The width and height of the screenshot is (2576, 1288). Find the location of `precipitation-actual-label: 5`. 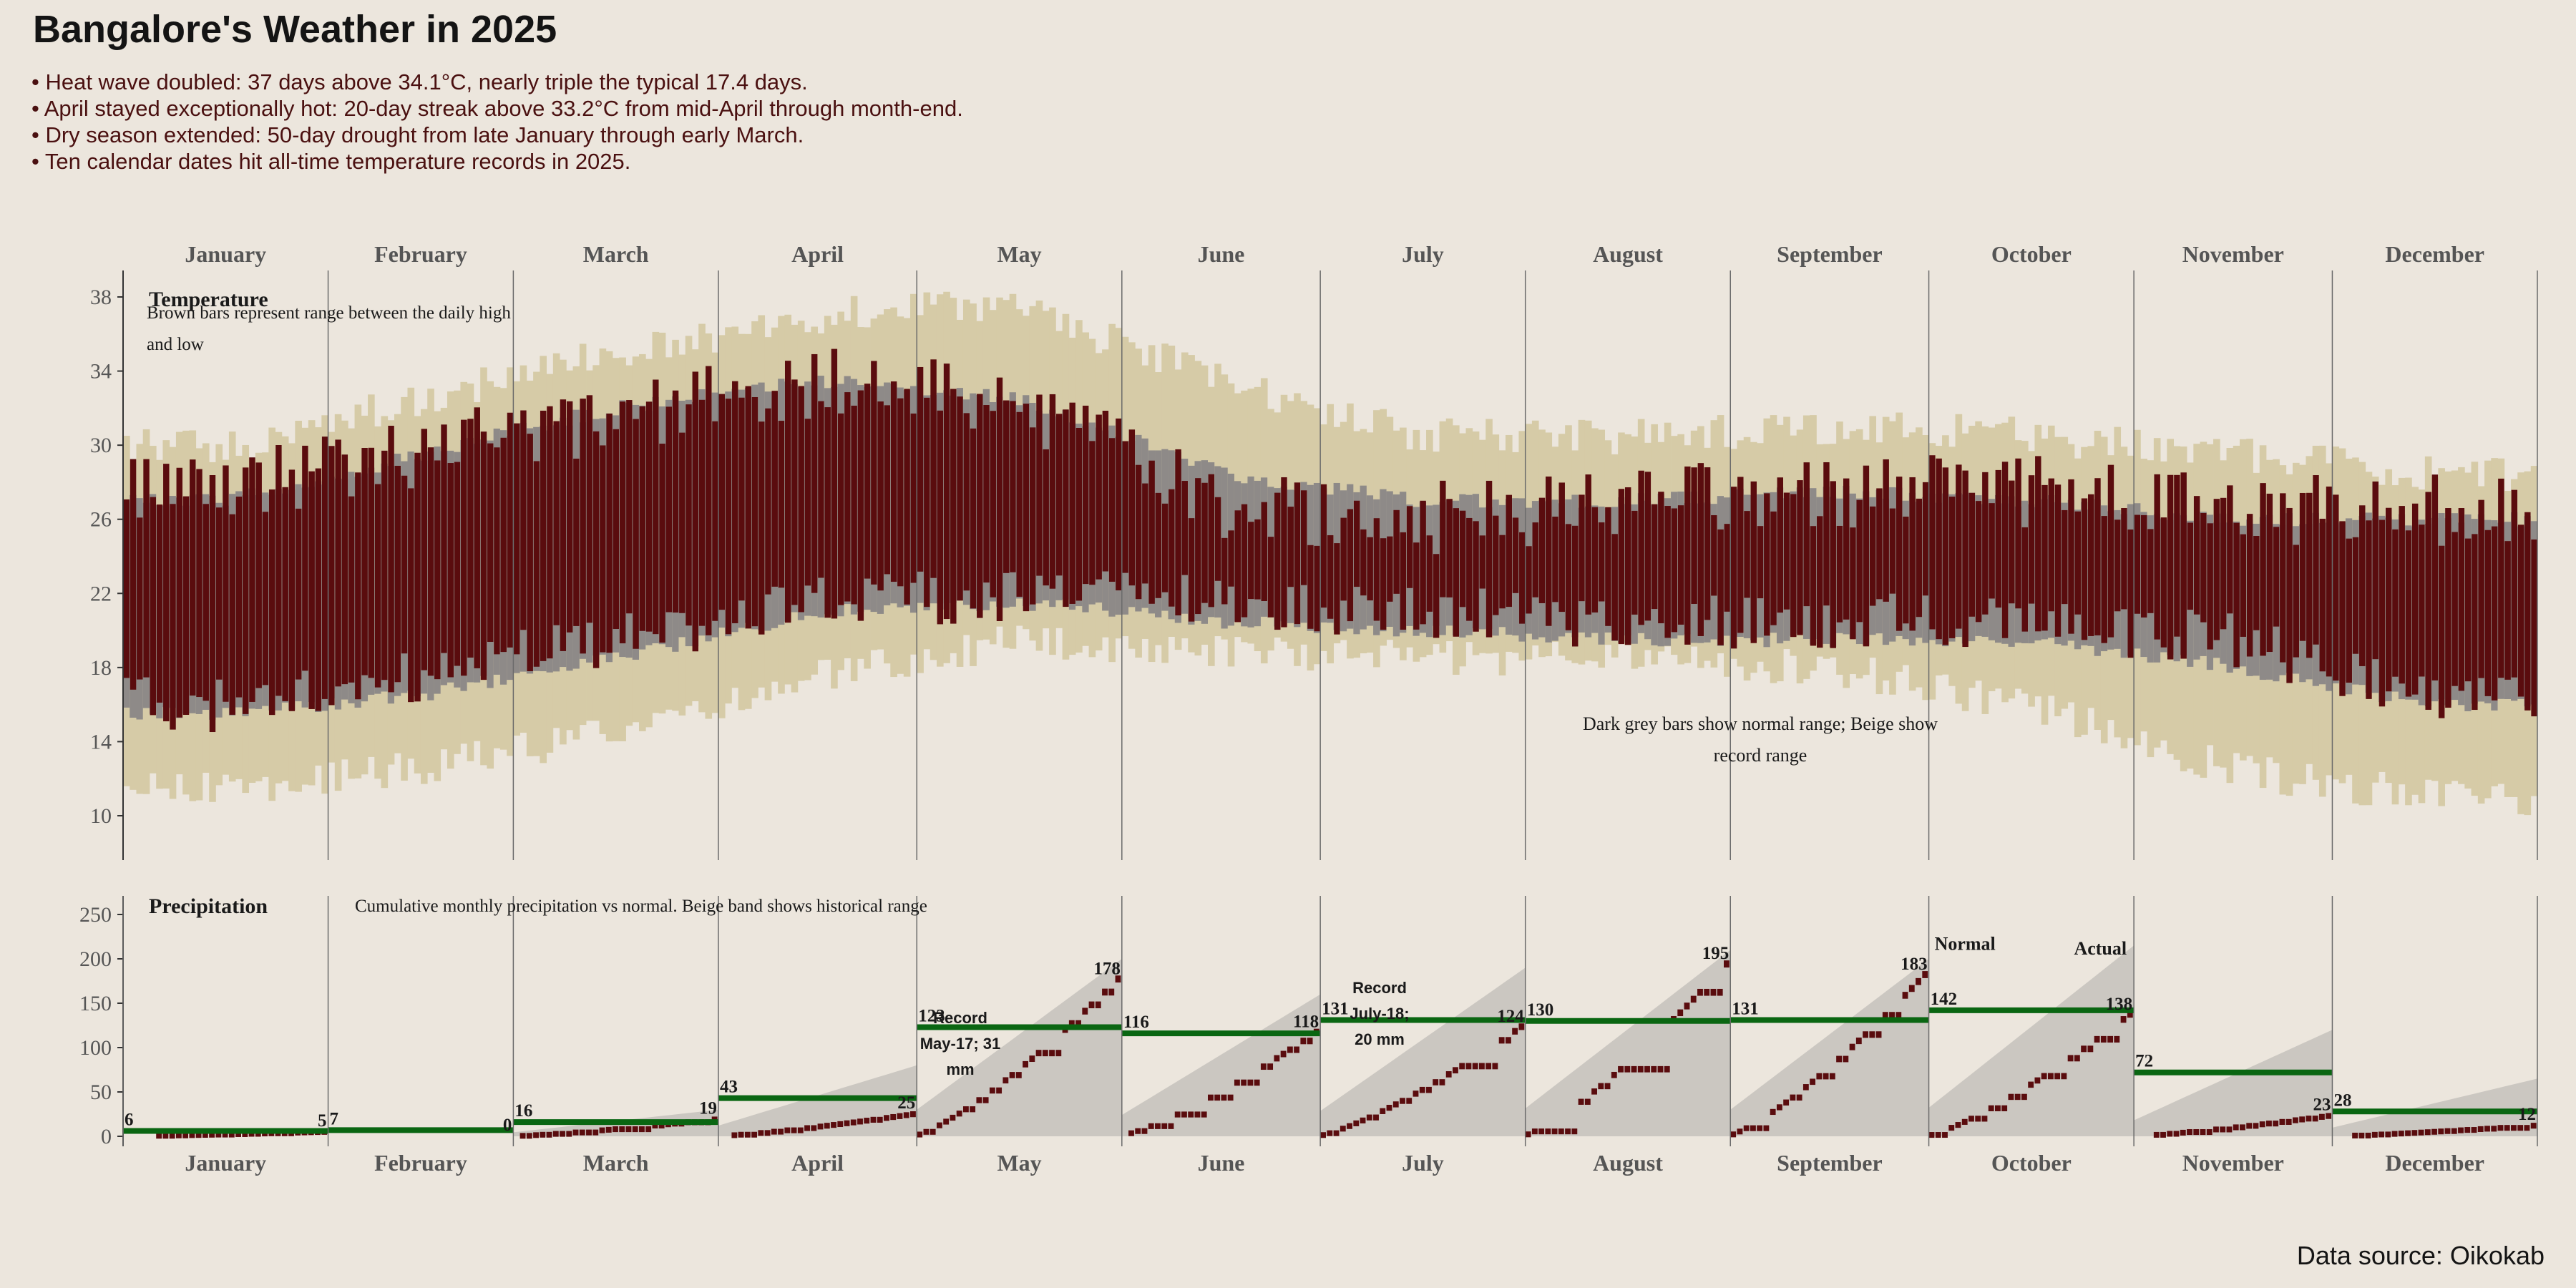

precipitation-actual-label: 5 is located at coordinates (322, 1121).